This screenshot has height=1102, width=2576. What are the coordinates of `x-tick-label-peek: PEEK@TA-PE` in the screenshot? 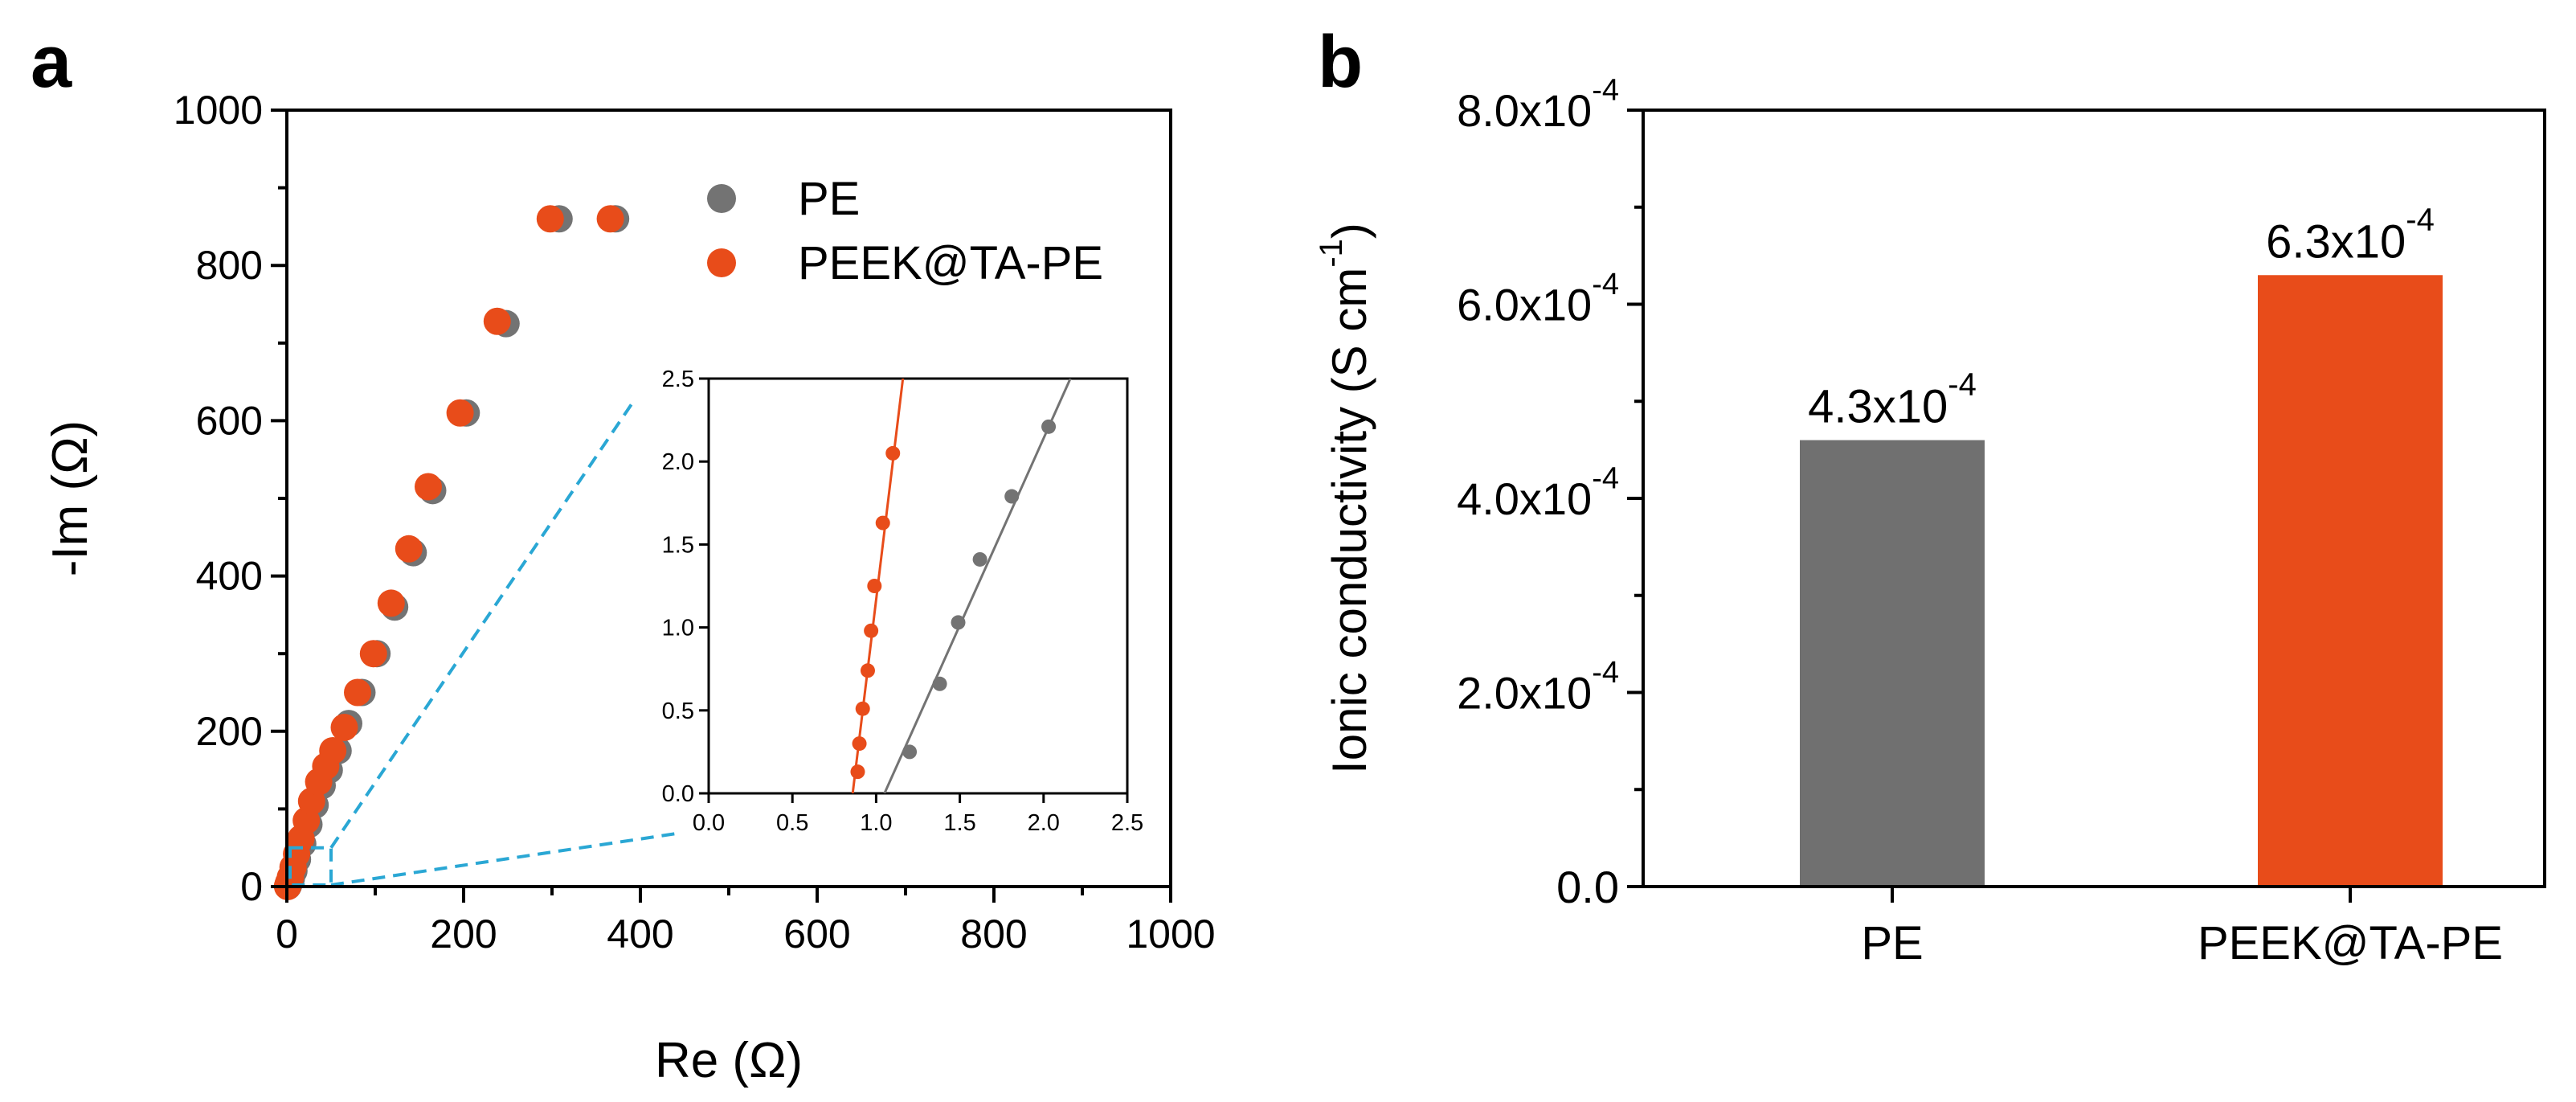 It's located at (2350, 943).